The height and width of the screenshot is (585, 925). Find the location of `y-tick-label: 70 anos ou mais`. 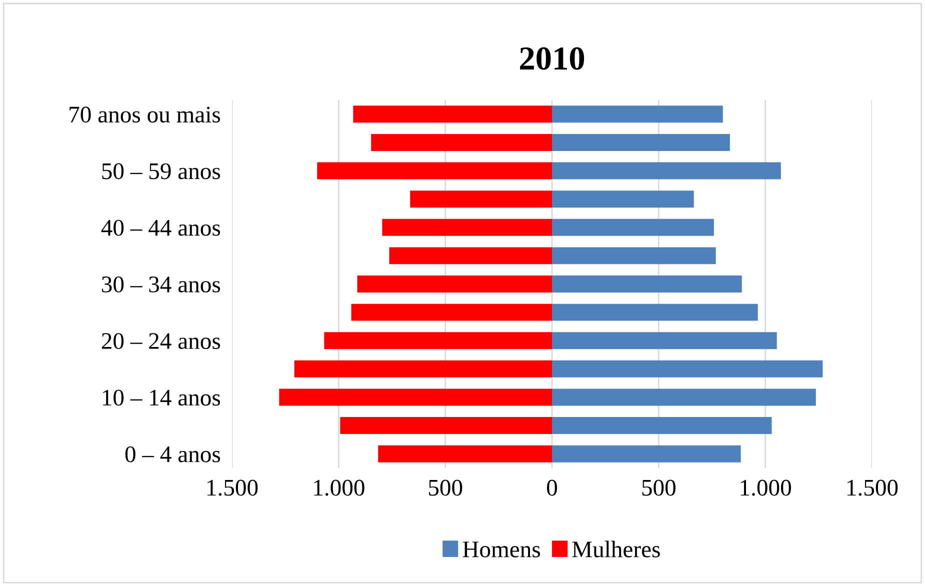

y-tick-label: 70 anos ou mais is located at coordinates (145, 114).